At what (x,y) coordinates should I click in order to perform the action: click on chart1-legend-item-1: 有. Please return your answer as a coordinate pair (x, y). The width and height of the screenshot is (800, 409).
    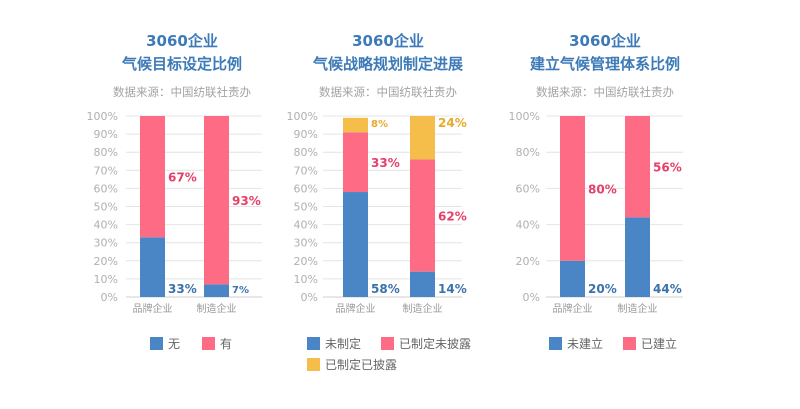
    Looking at the image, I should click on (217, 343).